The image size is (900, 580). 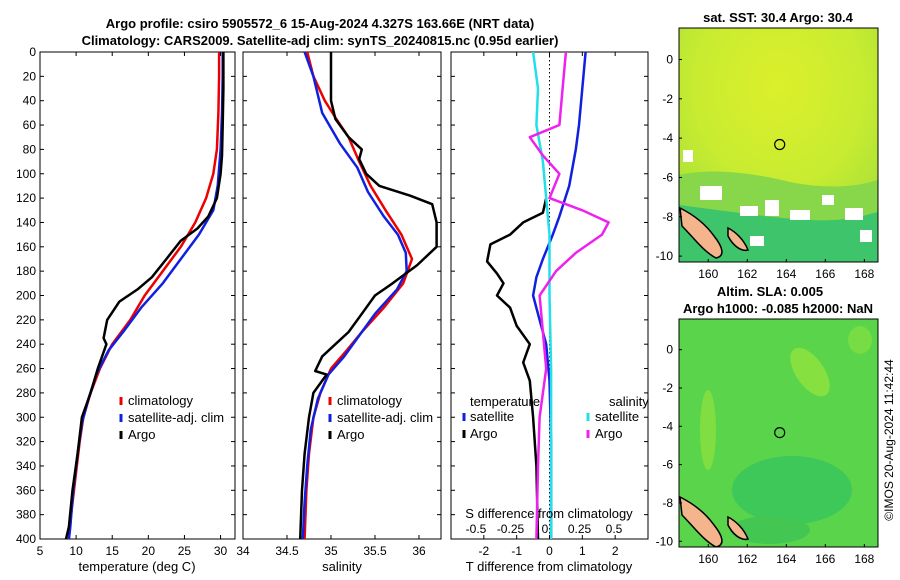 I want to click on x-tick-label: 0, so click(x=549, y=551).